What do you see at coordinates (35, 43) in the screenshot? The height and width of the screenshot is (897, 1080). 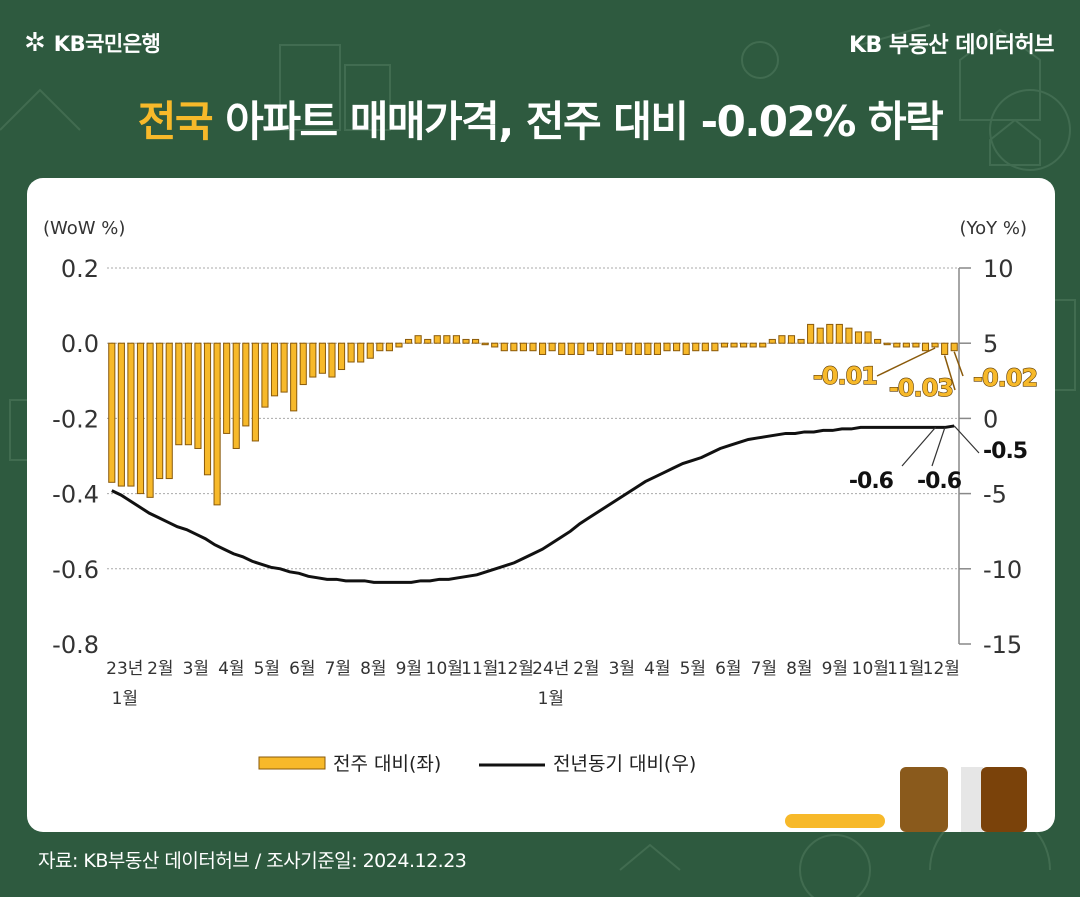 I see `kb-star-icon: ✲` at bounding box center [35, 43].